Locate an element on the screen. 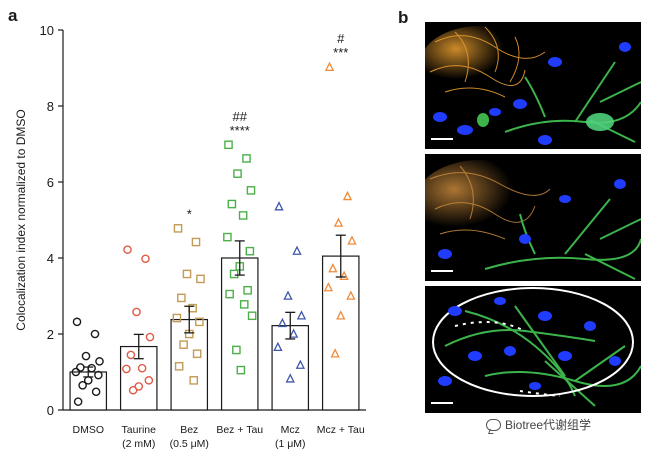 Image resolution: width=650 pixels, height=454 pixels. y-tick-label: 4 is located at coordinates (50, 258).